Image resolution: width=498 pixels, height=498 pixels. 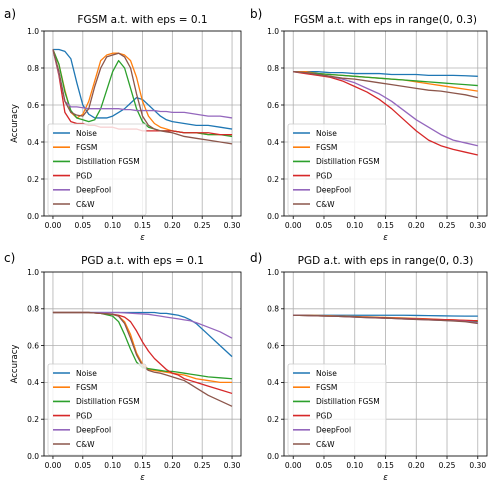 What do you see at coordinates (385, 79) in the screenshot?
I see `series-line-distillation-fgsm` at bounding box center [385, 79].